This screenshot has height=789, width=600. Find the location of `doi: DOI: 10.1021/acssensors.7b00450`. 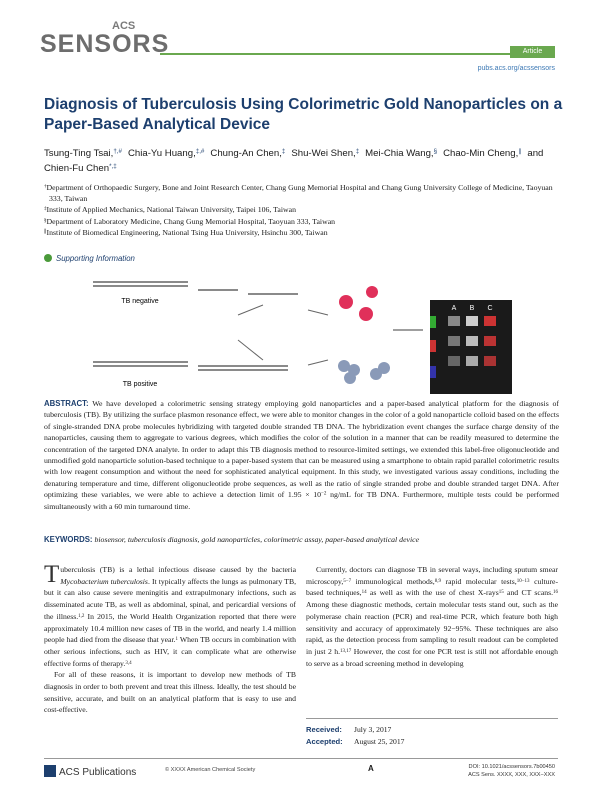

doi: DOI: 10.1021/acssensors.7b00450 is located at coordinates (511, 767).